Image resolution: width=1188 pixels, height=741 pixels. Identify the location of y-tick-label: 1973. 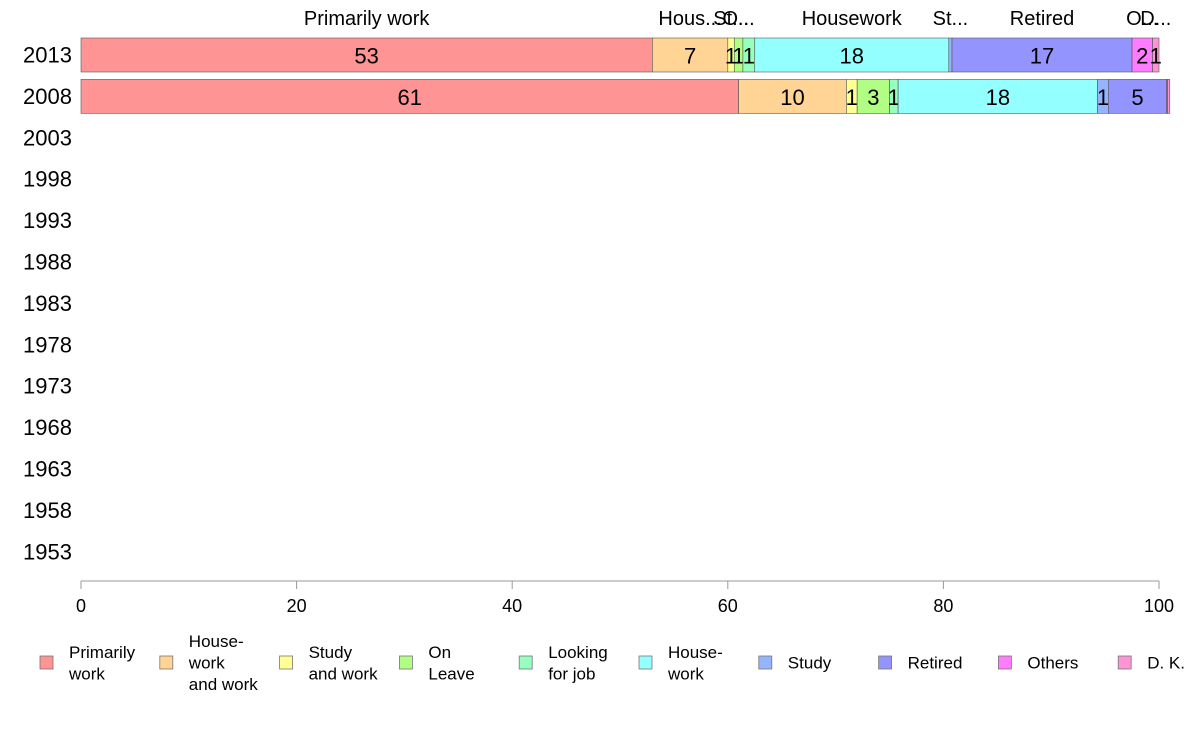
(47, 386).